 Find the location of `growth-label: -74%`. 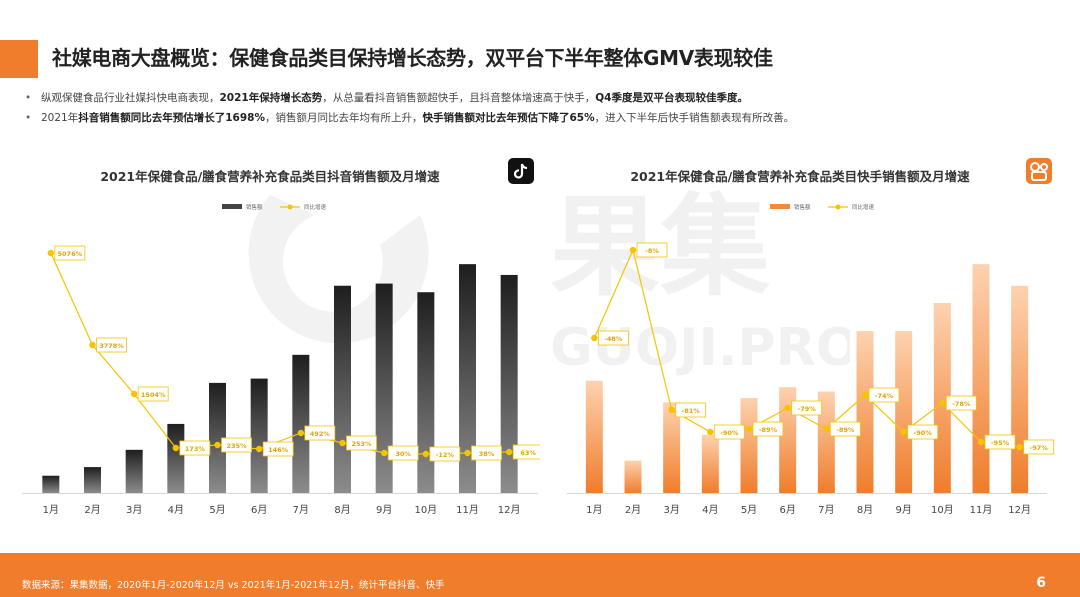

growth-label: -74% is located at coordinates (884, 396).